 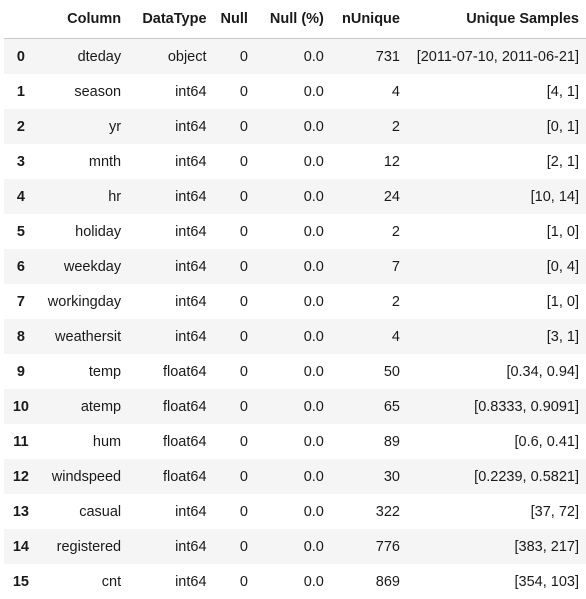 I want to click on cell-column: workingday, so click(x=83, y=301).